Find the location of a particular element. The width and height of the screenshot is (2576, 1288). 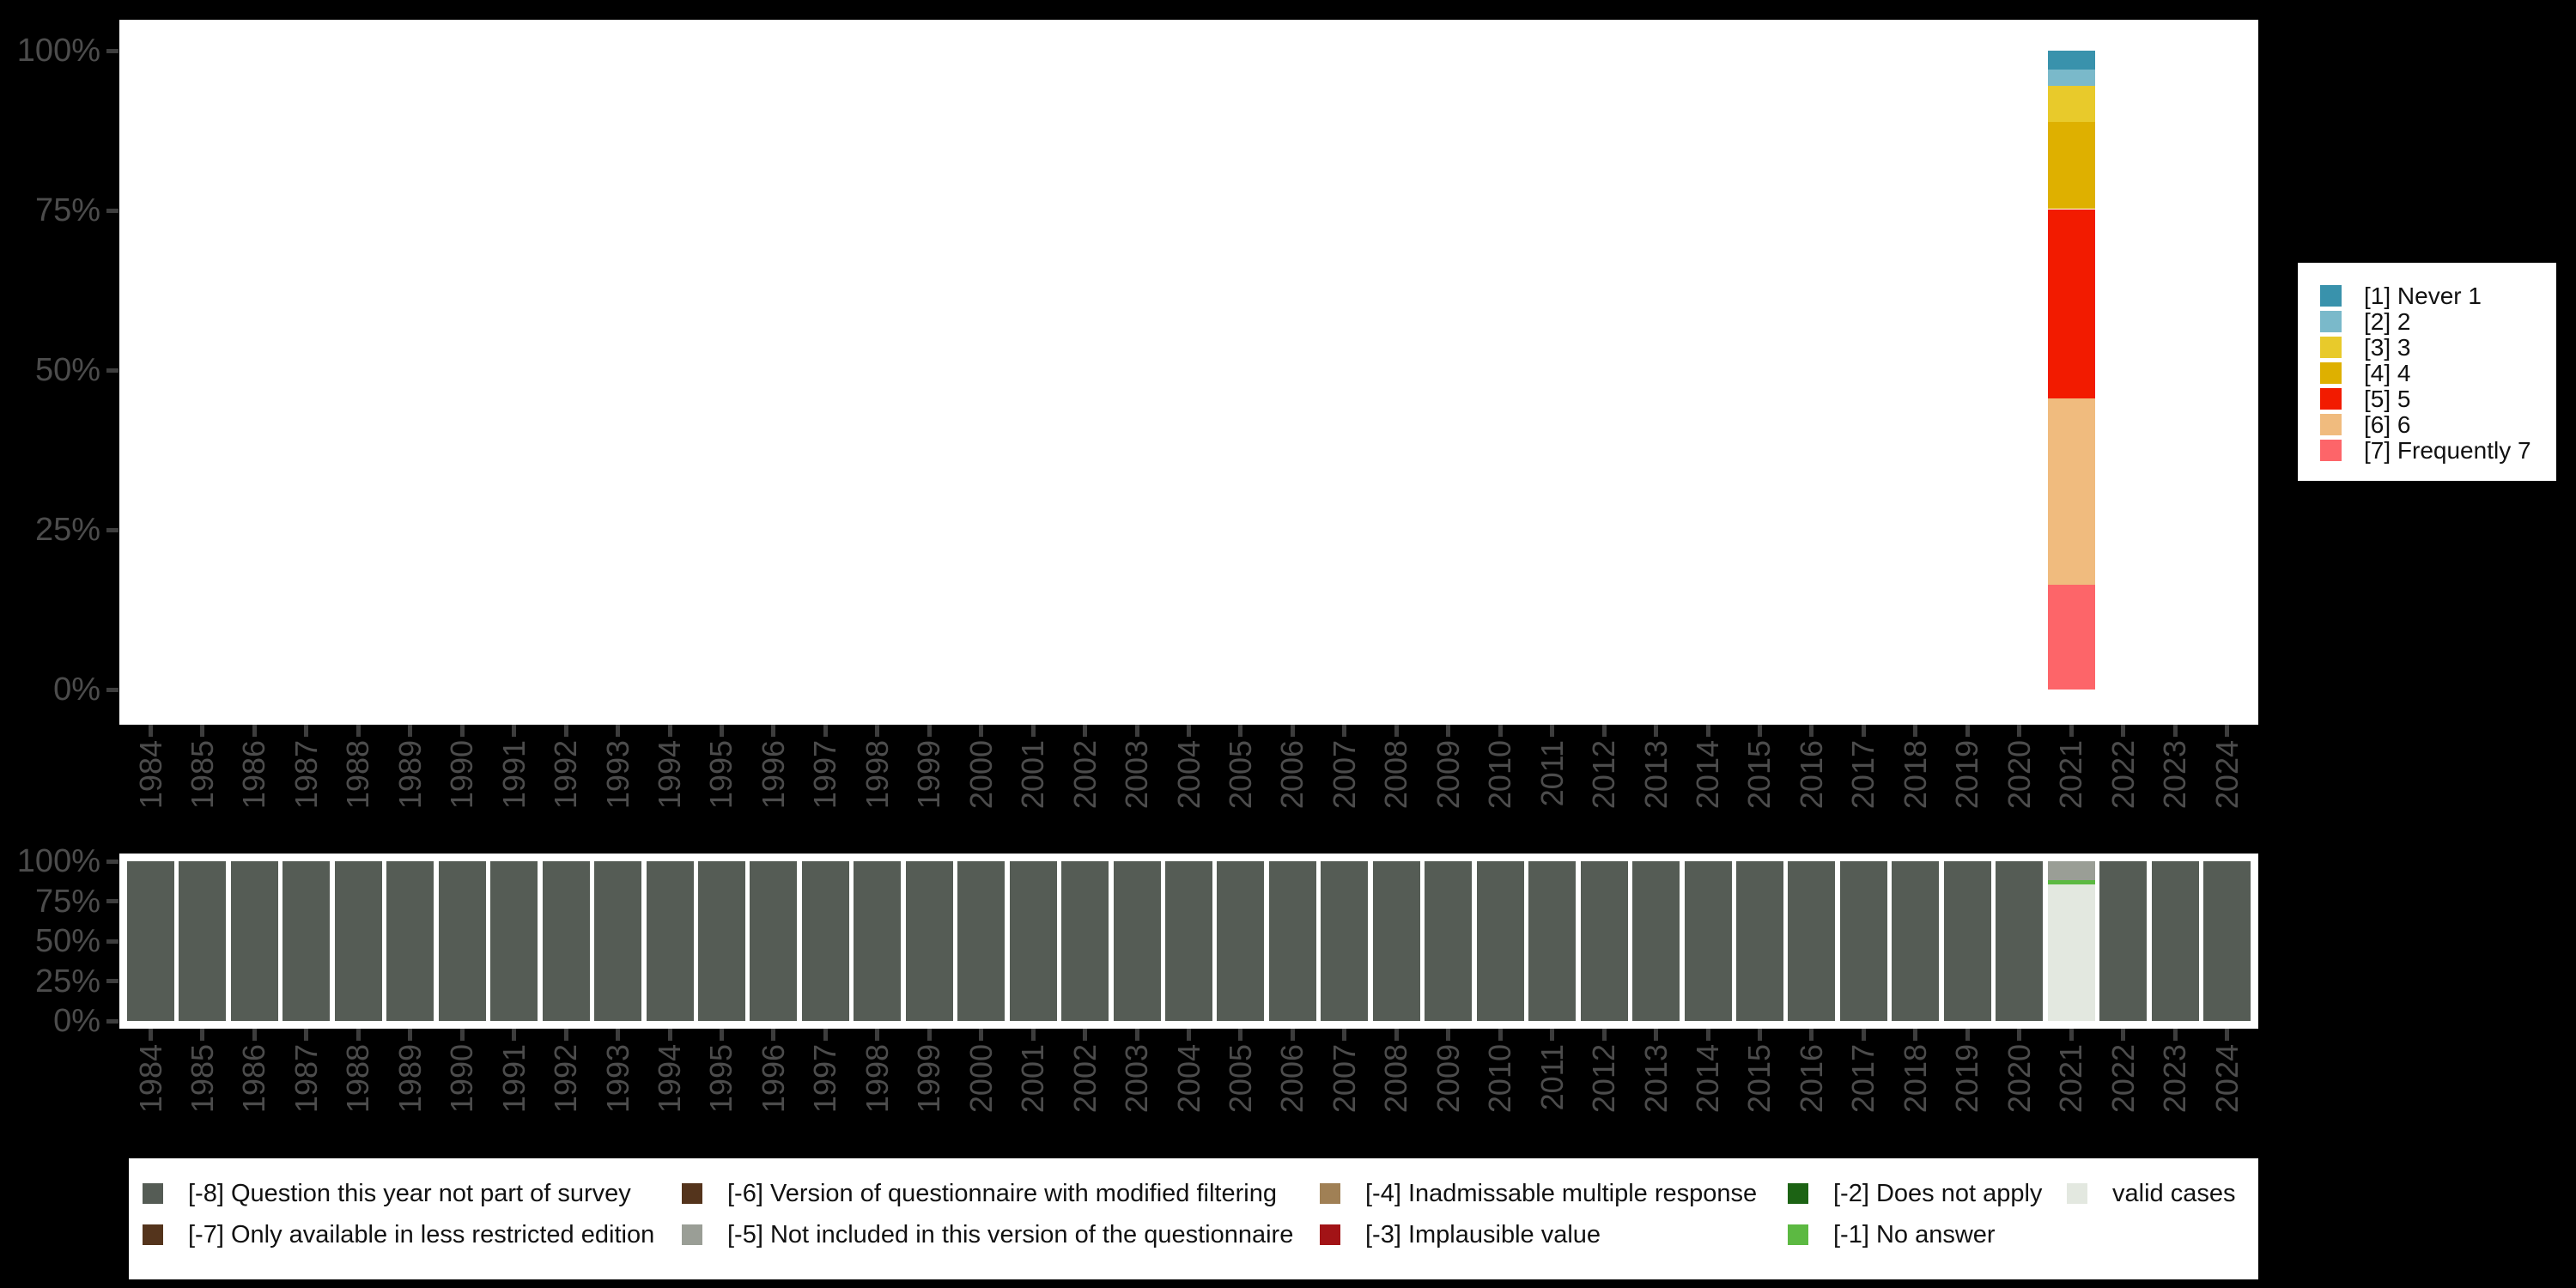

legend-label: [-3] Implausible value is located at coordinates (1483, 1235).